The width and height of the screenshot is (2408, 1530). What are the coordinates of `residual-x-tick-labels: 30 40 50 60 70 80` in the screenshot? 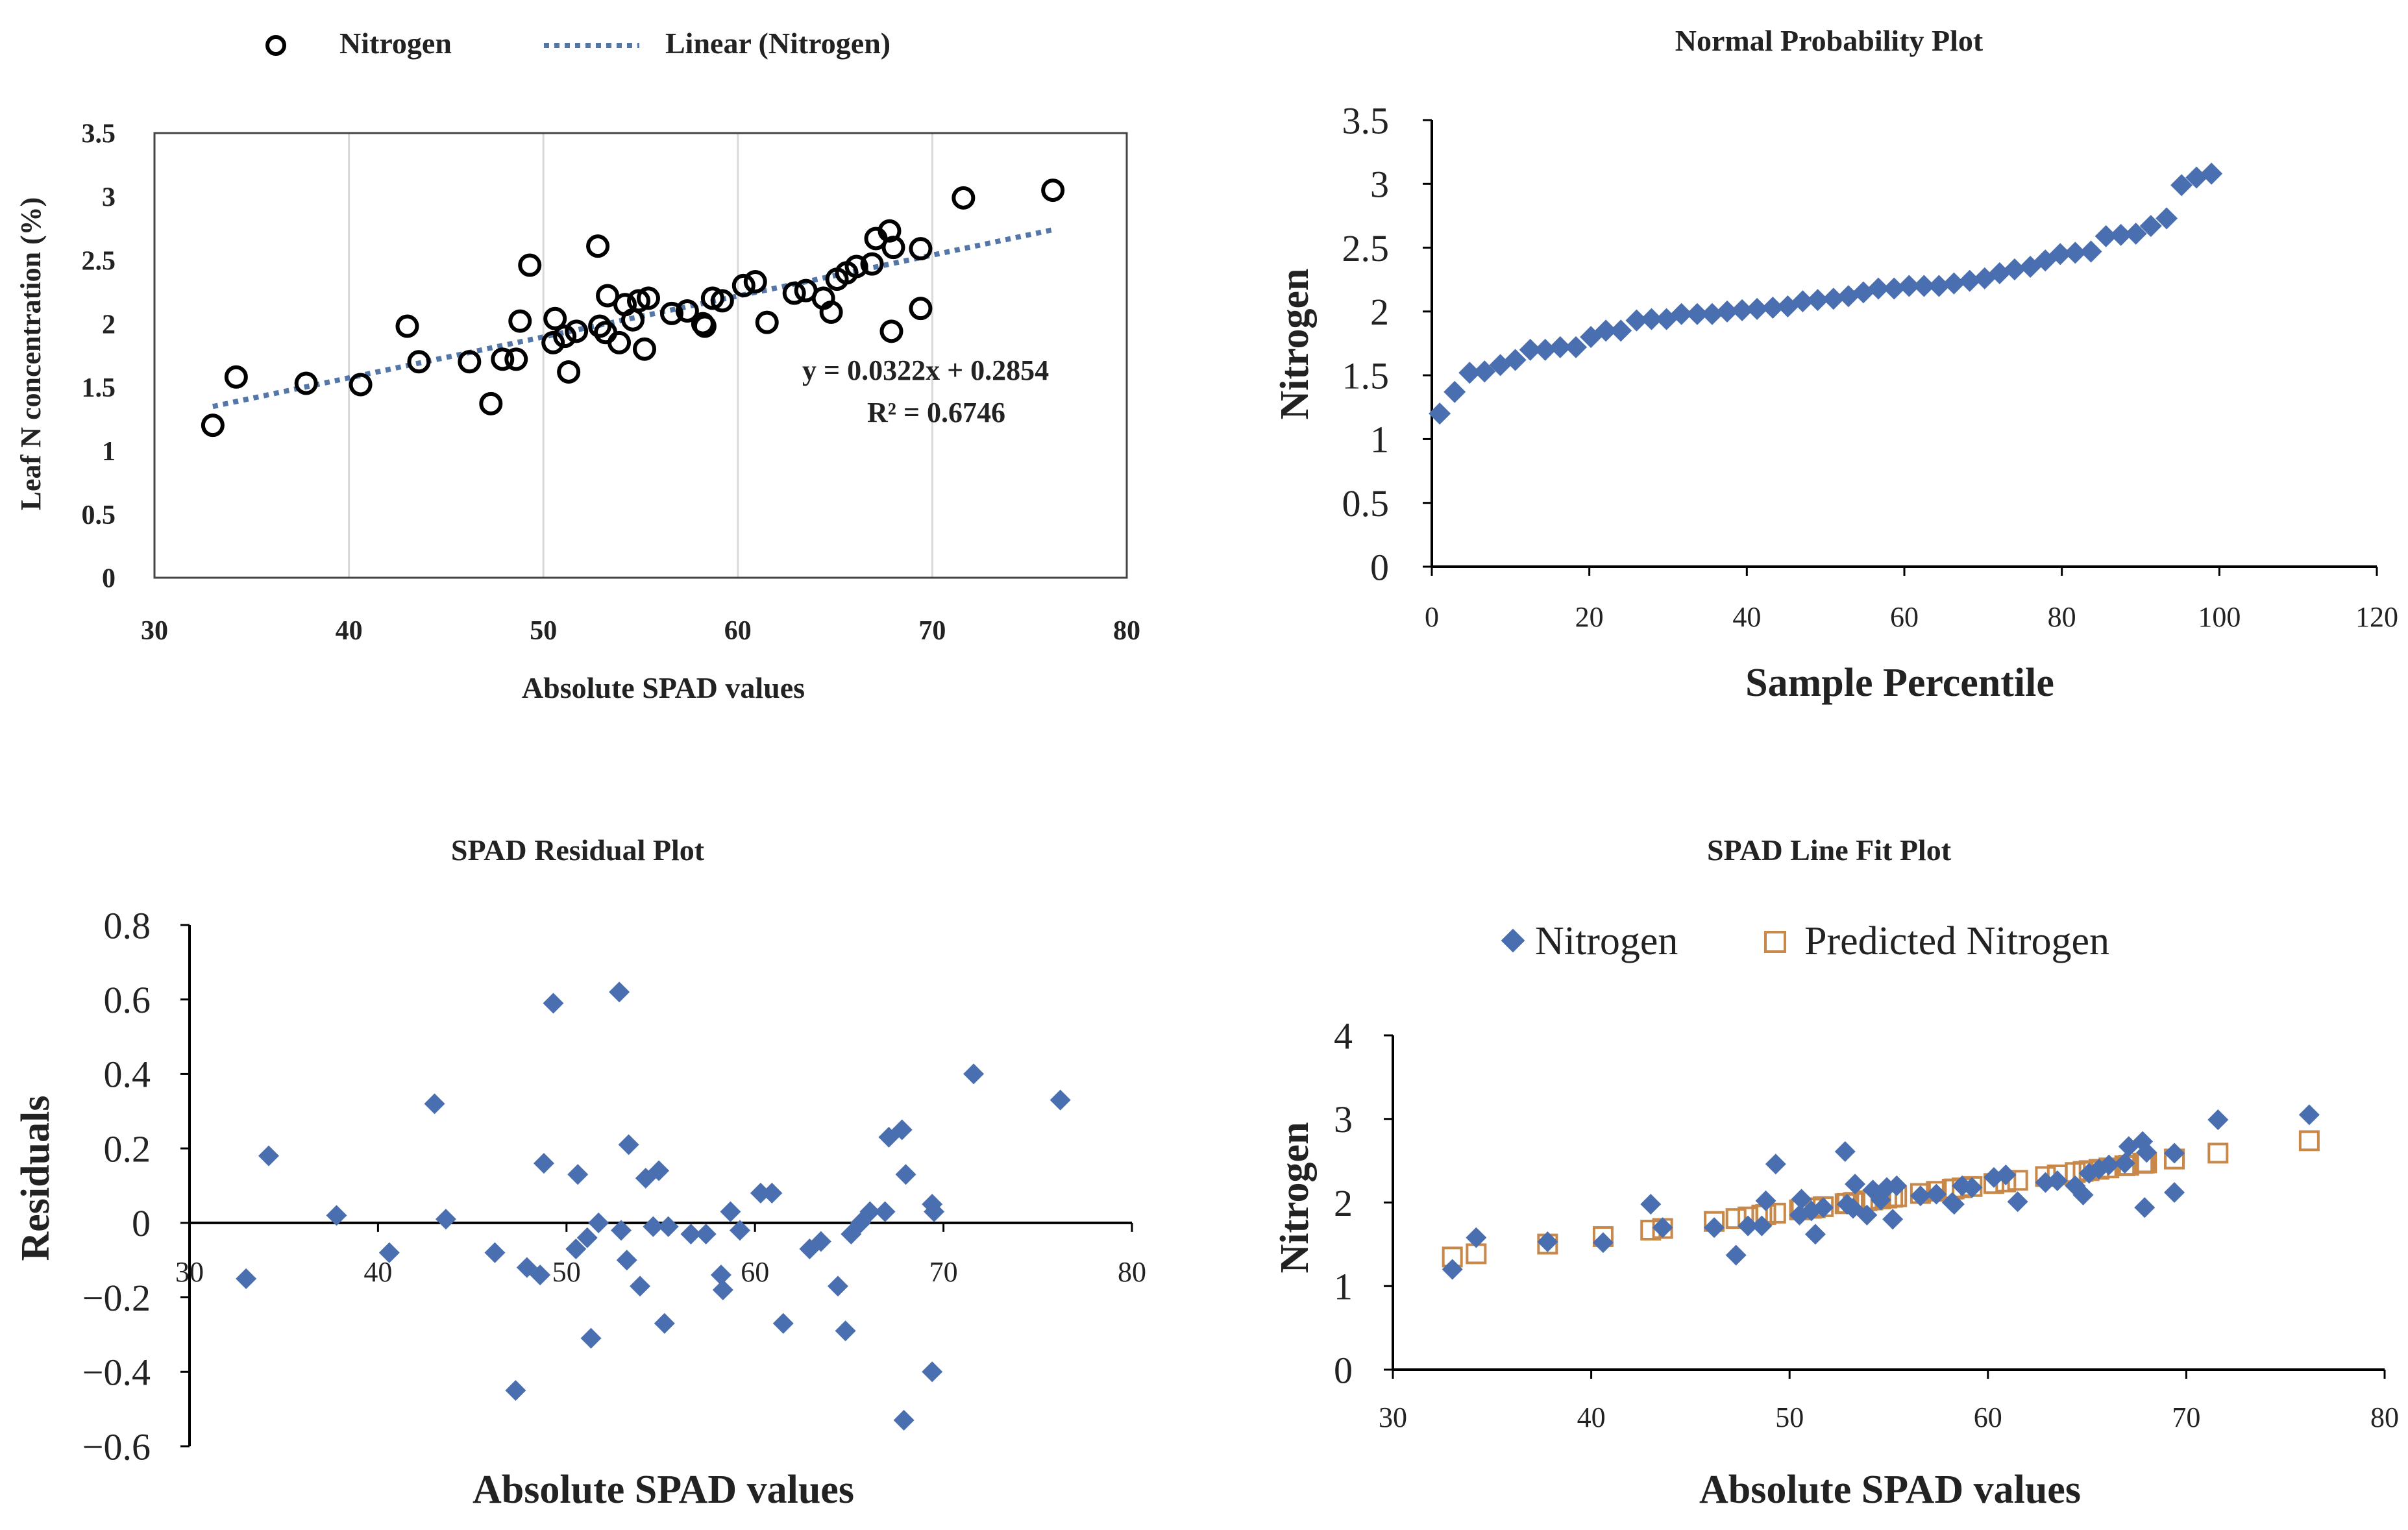 It's located at (660, 1272).